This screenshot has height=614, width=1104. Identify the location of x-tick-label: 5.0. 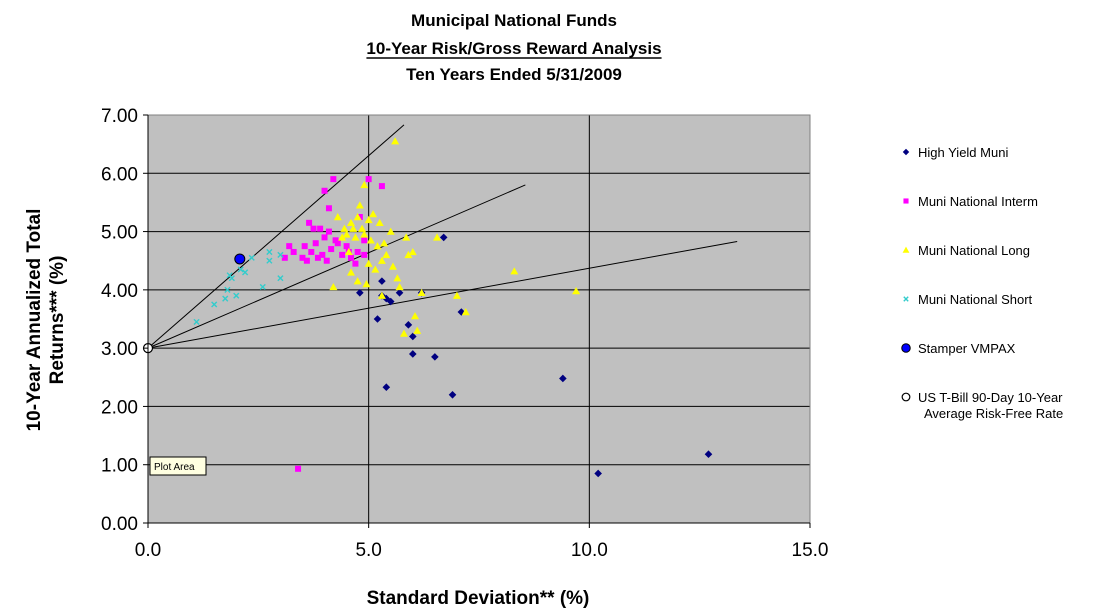
(368, 550).